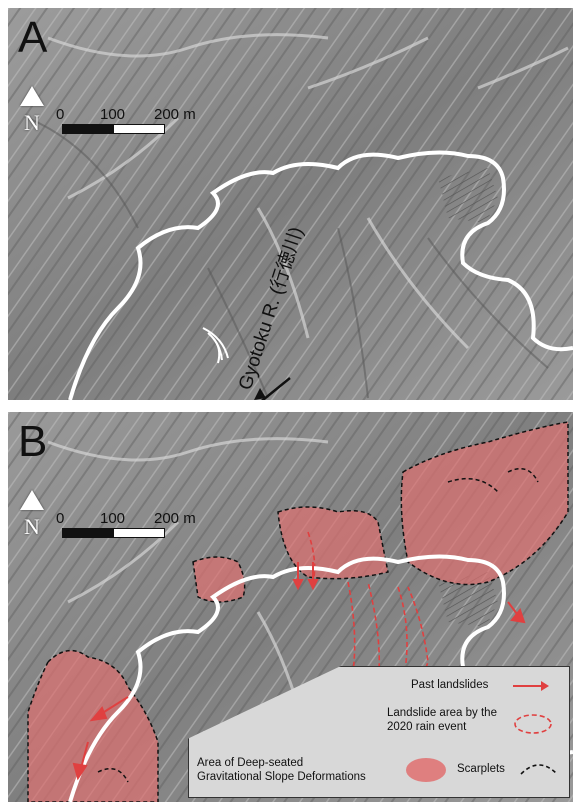 The width and height of the screenshot is (581, 806). What do you see at coordinates (93, 725) in the screenshot?
I see `dsgsd-area-sw` at bounding box center [93, 725].